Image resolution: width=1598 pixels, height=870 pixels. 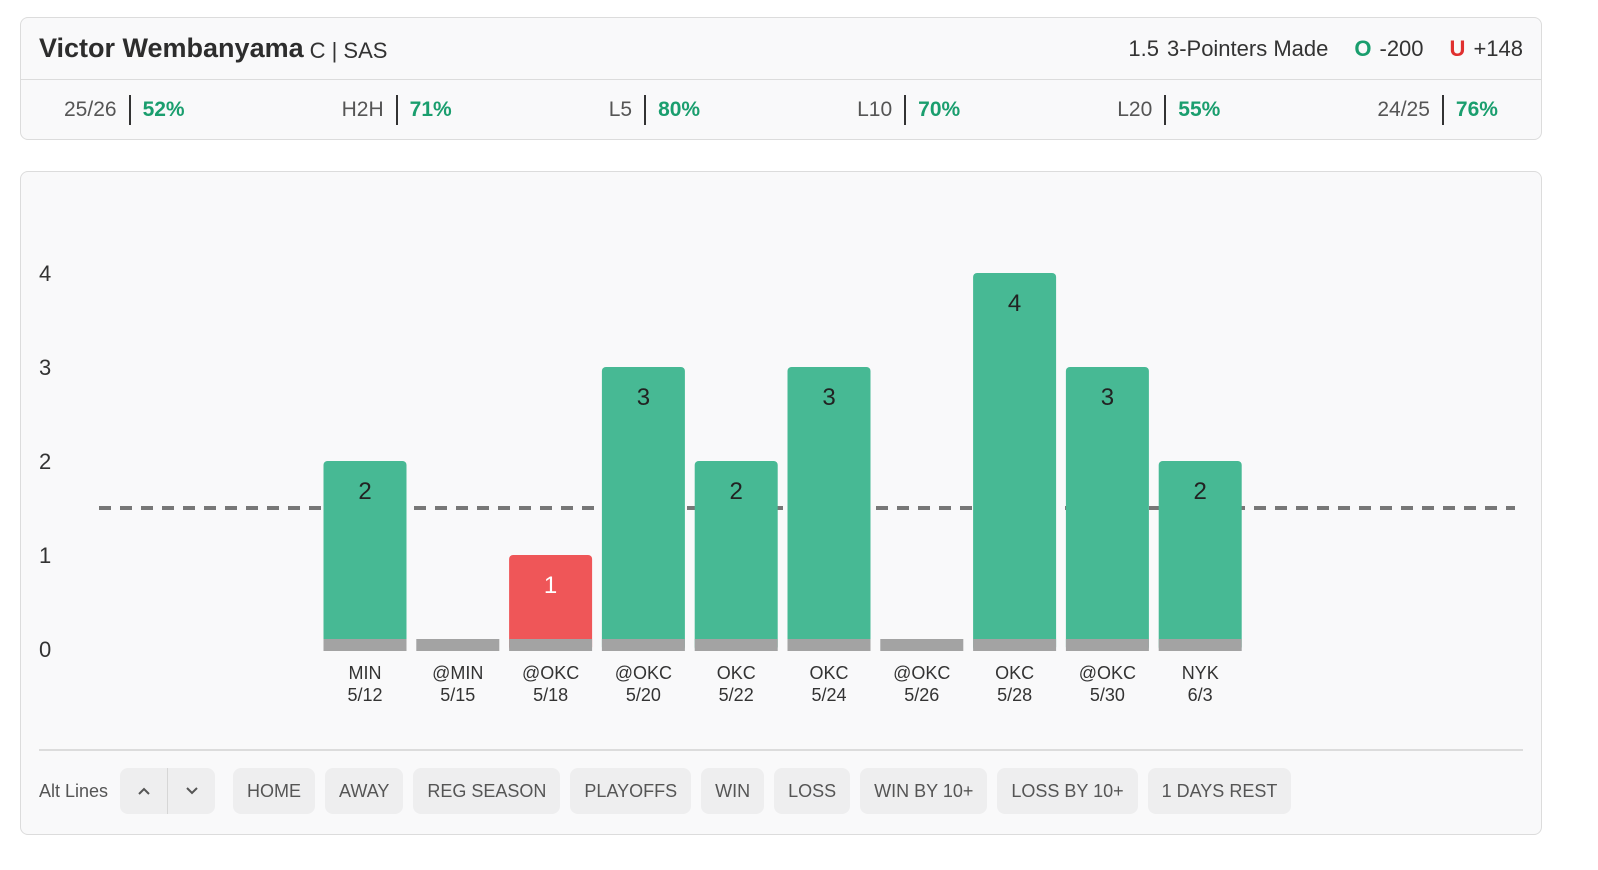 I want to click on filter-button: LOSS, so click(x=812, y=791).